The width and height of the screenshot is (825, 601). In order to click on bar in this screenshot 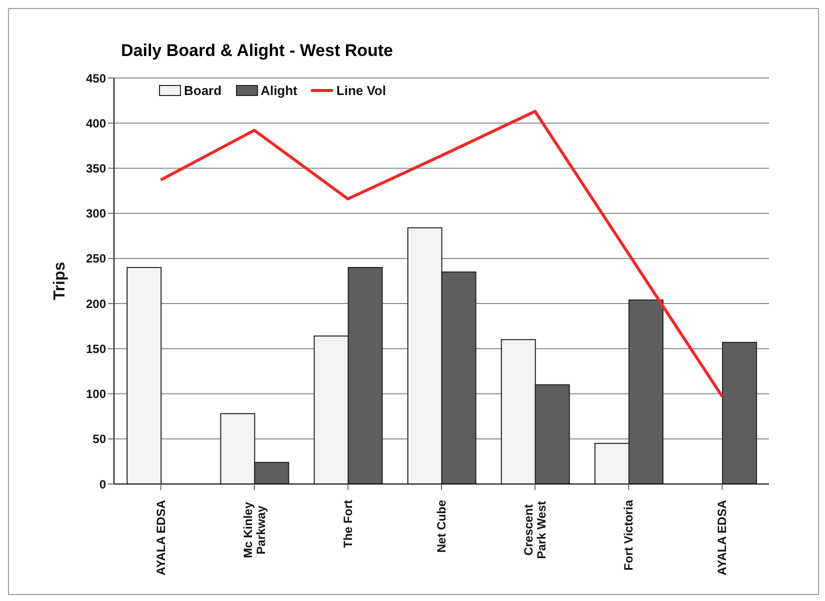, I will do `click(144, 375)`.